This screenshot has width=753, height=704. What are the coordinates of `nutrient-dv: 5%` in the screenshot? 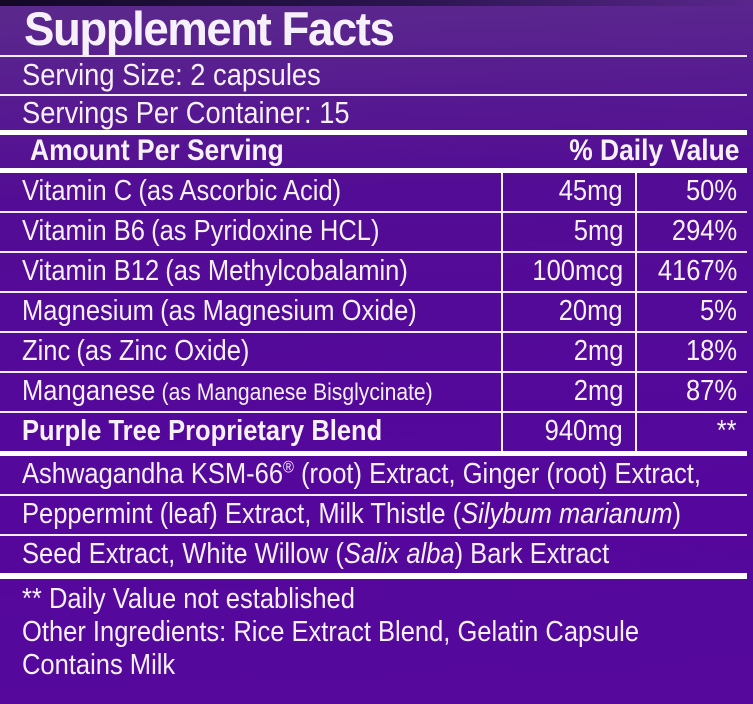 It's located at (718, 311).